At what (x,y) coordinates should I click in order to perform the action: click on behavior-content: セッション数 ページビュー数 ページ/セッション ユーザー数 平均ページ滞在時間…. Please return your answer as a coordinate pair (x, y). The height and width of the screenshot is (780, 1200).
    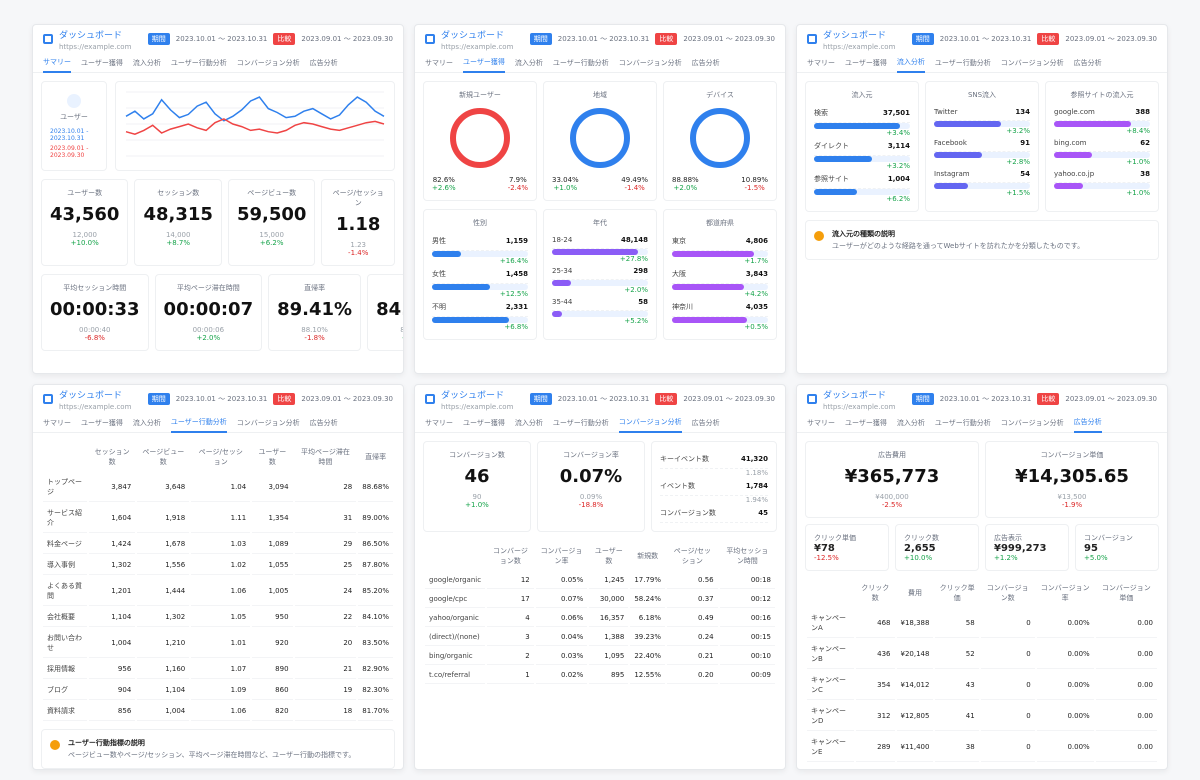
    Looking at the image, I should click on (218, 601).